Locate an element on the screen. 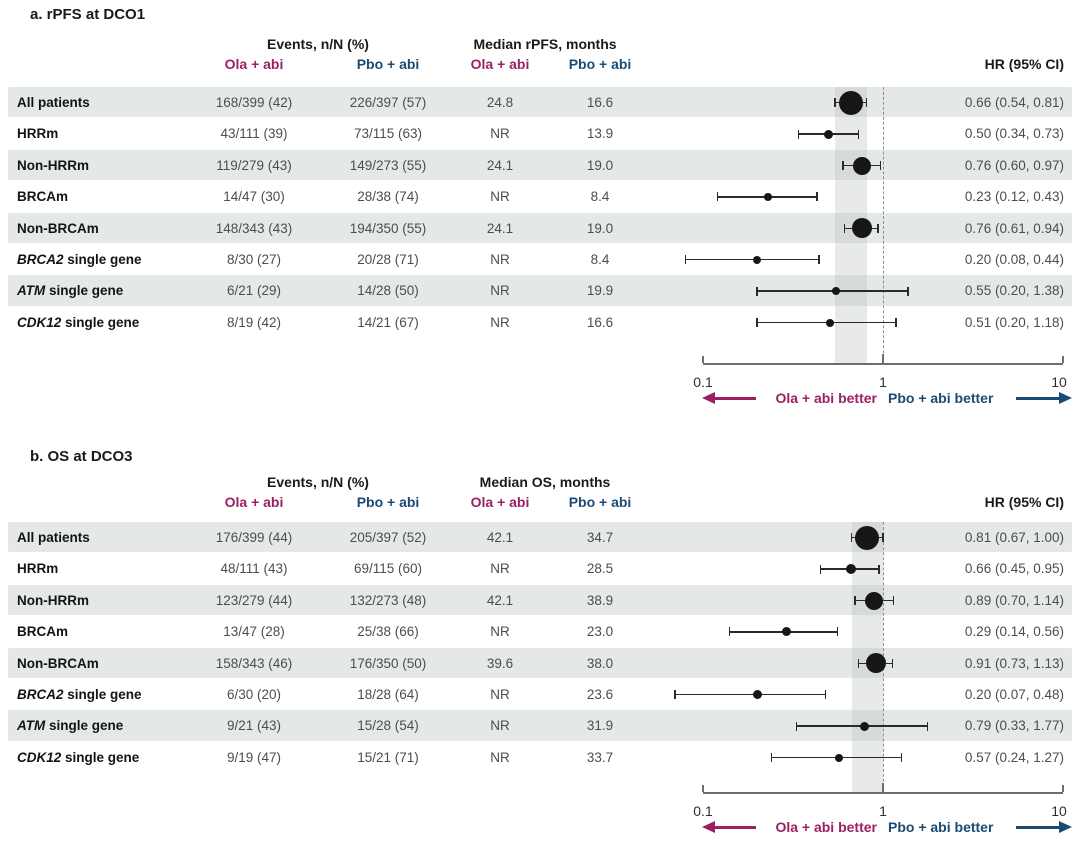  events-pbo-cell: 14/28 (50) is located at coordinates (388, 291).